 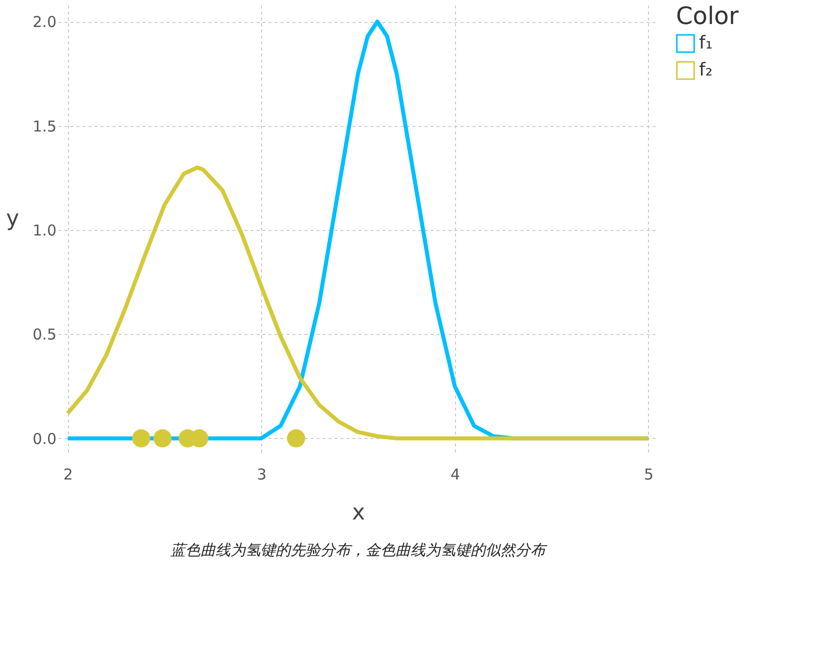 I want to click on y-tick-label: 0.5, so click(x=44, y=335).